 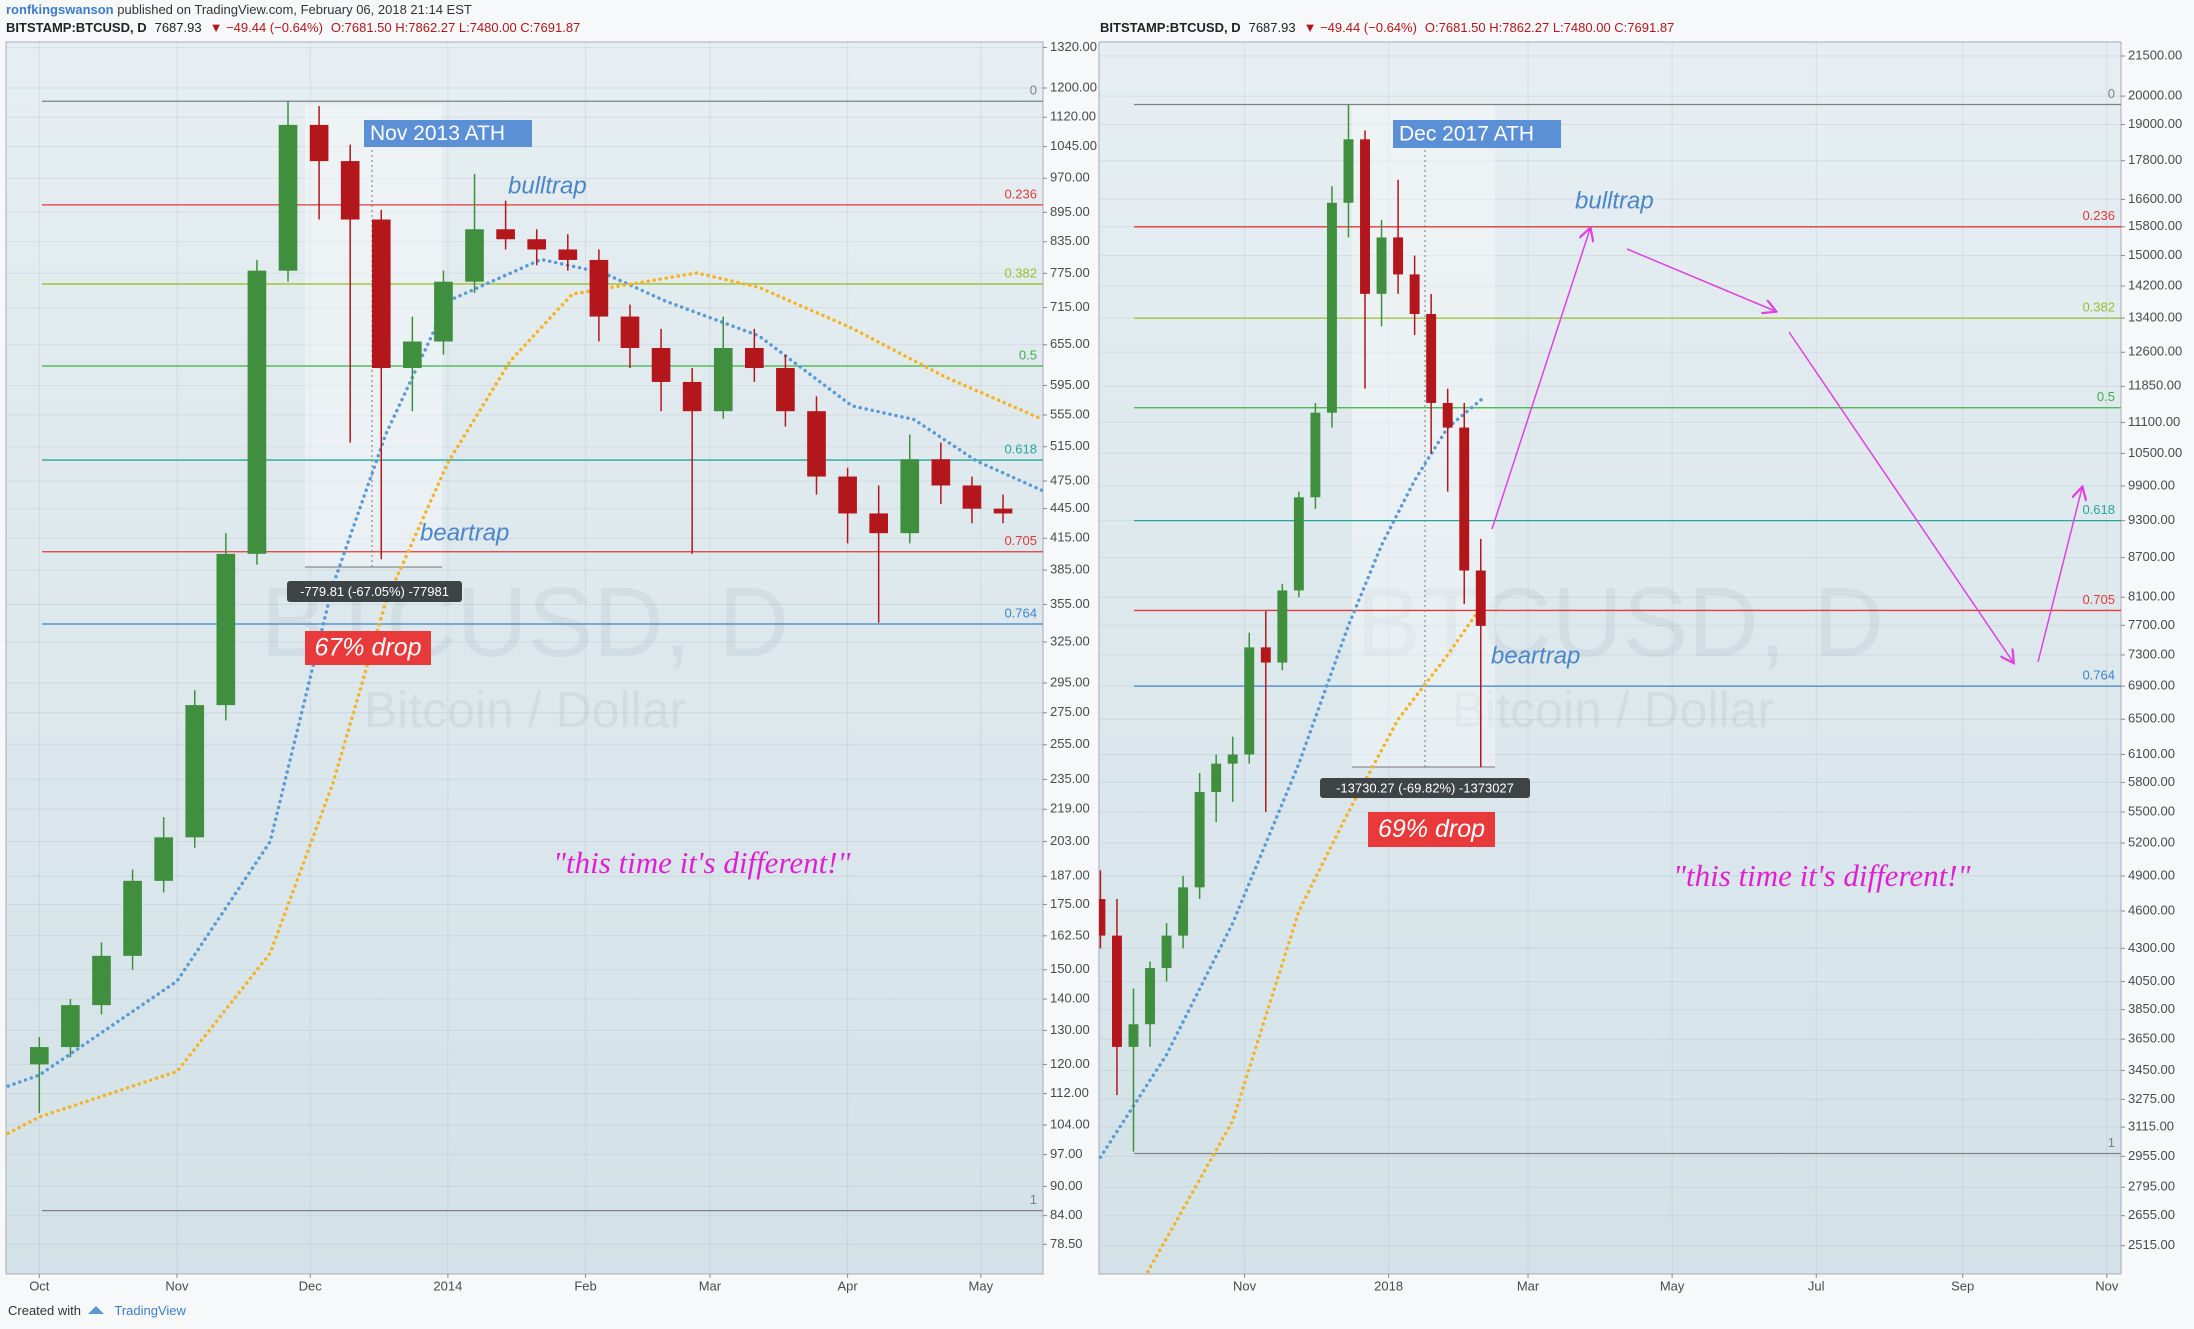 I want to click on y-tick-label: 3275.00, so click(x=2151, y=1098).